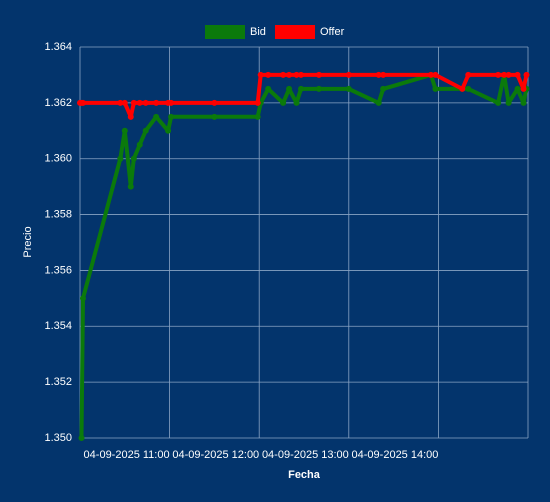  I want to click on y-tick-label: 1.356, so click(58, 270).